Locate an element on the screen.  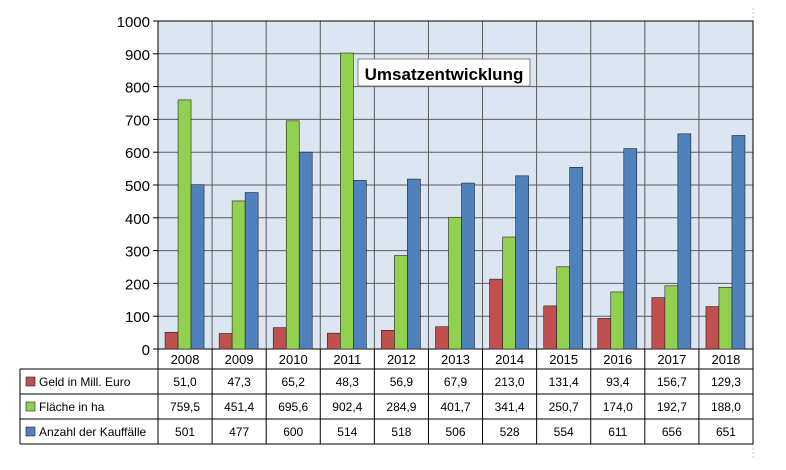
bar-3-2008 is located at coordinates (197, 267).